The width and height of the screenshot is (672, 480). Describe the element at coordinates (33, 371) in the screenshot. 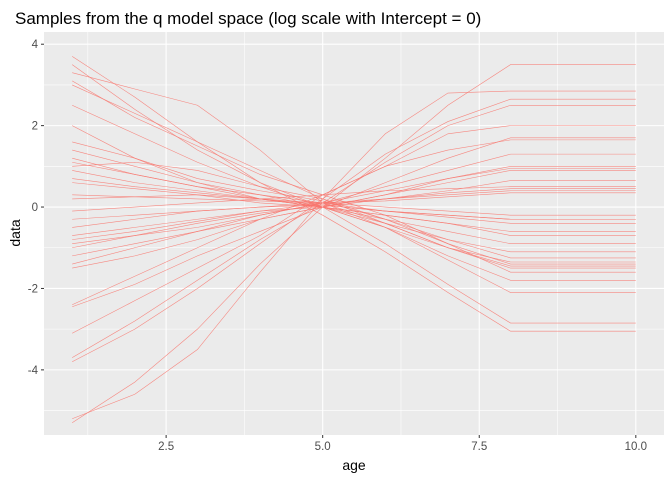

I see `y-tick-label: -4` at that location.